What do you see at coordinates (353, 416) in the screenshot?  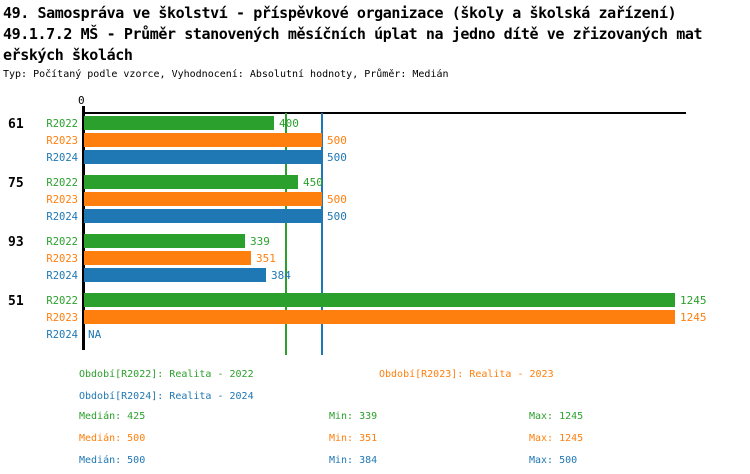 I see `stat-min: Min: 339` at bounding box center [353, 416].